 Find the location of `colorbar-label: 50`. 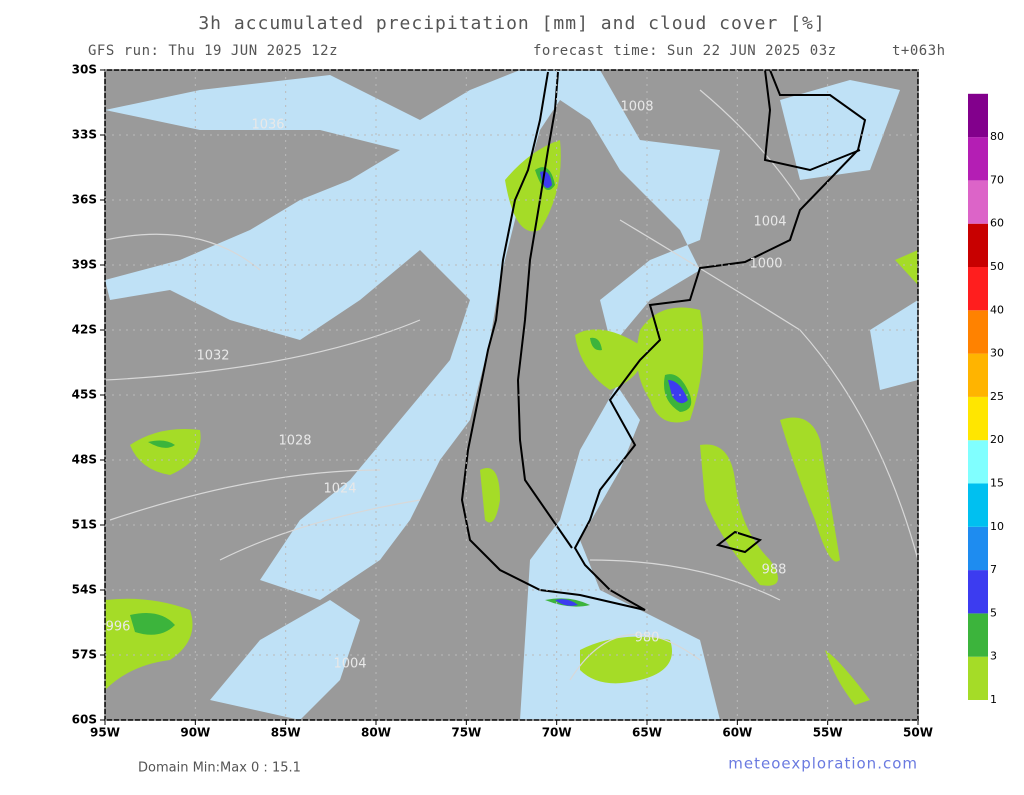

colorbar-label: 50 is located at coordinates (997, 266).